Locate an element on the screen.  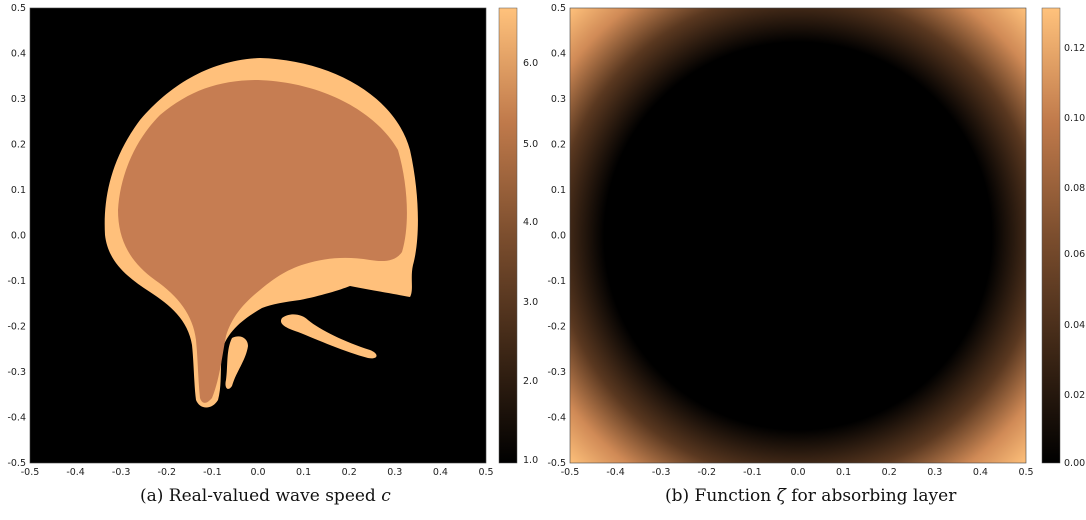
jaw-bone-region is located at coordinates (328, 336).